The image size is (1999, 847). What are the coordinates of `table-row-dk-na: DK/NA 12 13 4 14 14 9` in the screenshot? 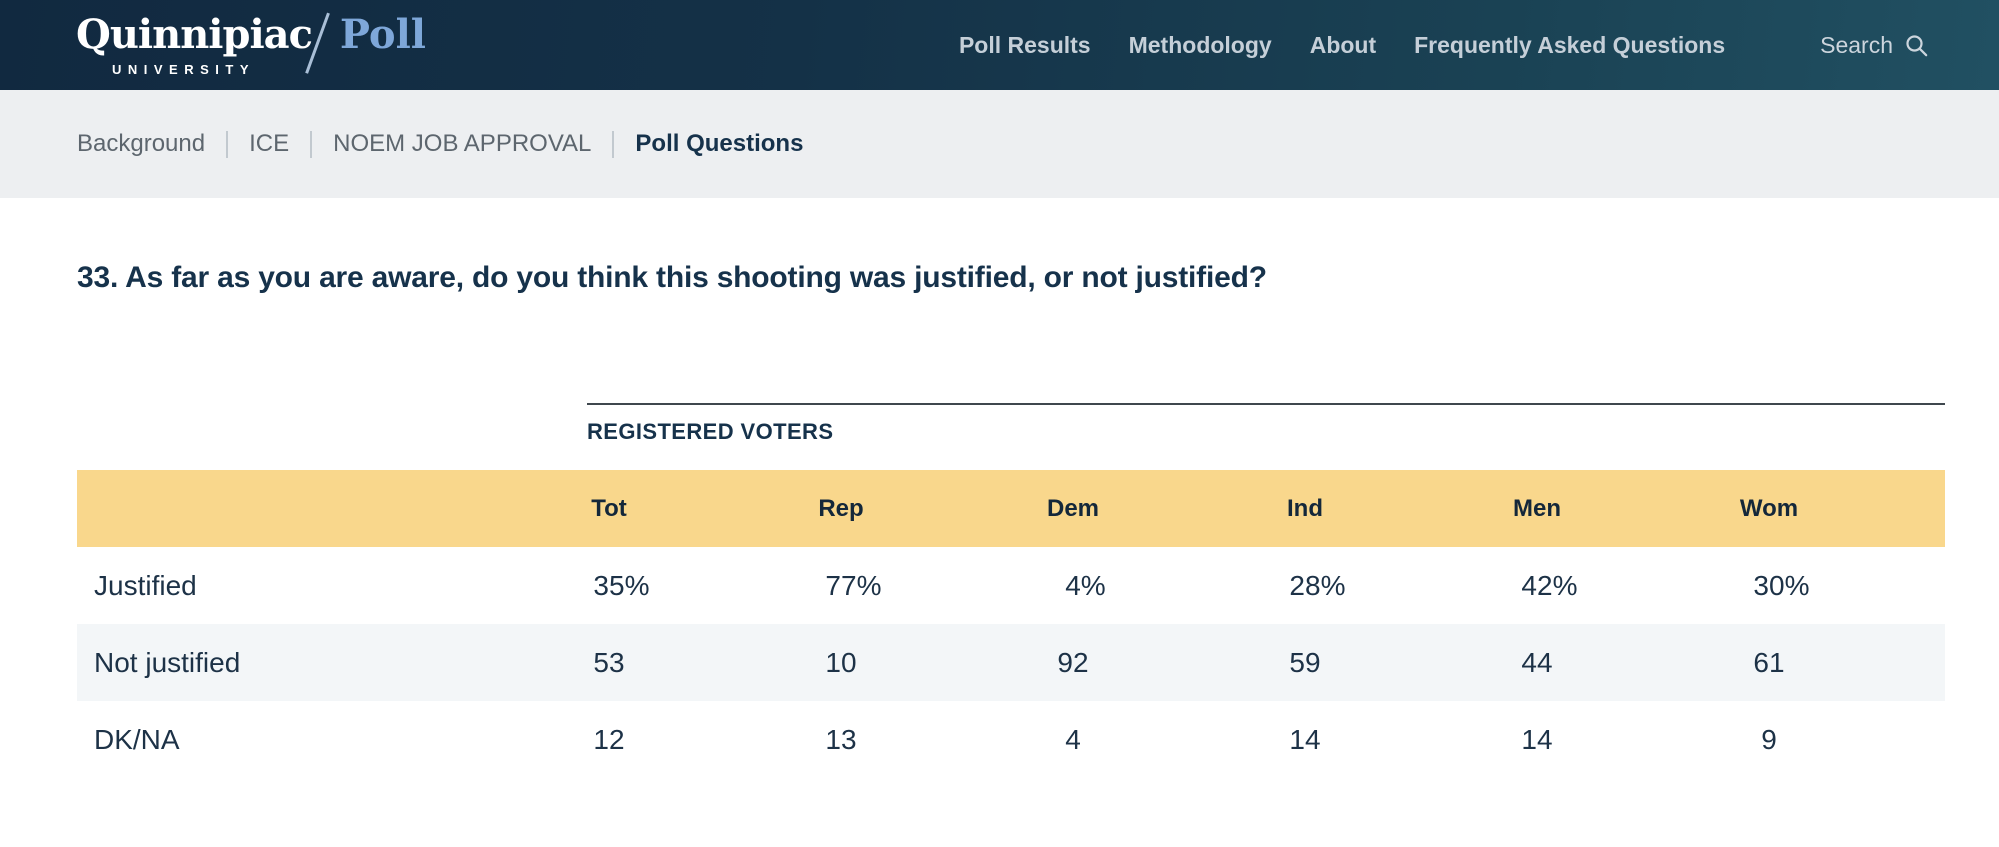 It's located at (1011, 739).